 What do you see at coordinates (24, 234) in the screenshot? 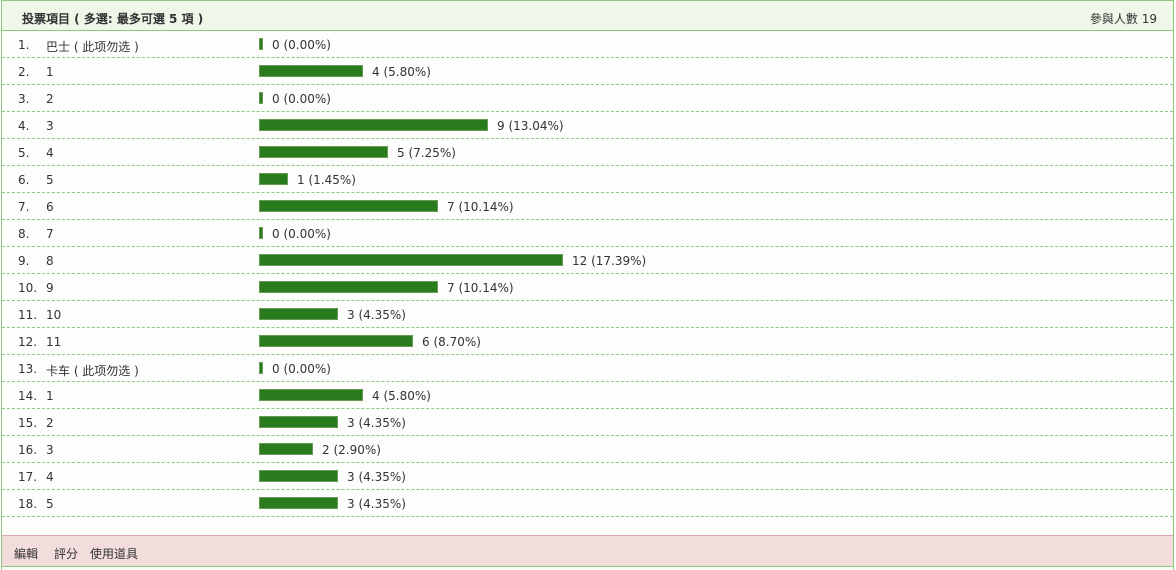
I see `option-number: 8.` at bounding box center [24, 234].